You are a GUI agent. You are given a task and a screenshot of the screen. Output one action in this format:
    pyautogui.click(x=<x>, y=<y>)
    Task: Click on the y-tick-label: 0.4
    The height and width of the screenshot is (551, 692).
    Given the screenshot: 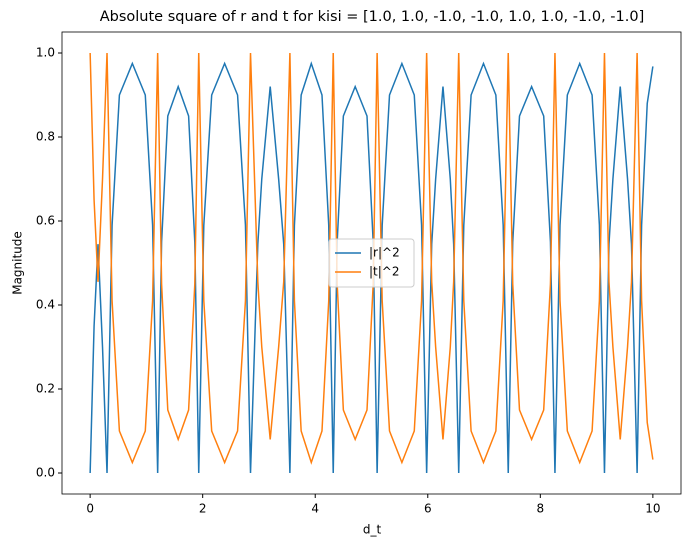 What is the action you would take?
    pyautogui.click(x=45, y=305)
    